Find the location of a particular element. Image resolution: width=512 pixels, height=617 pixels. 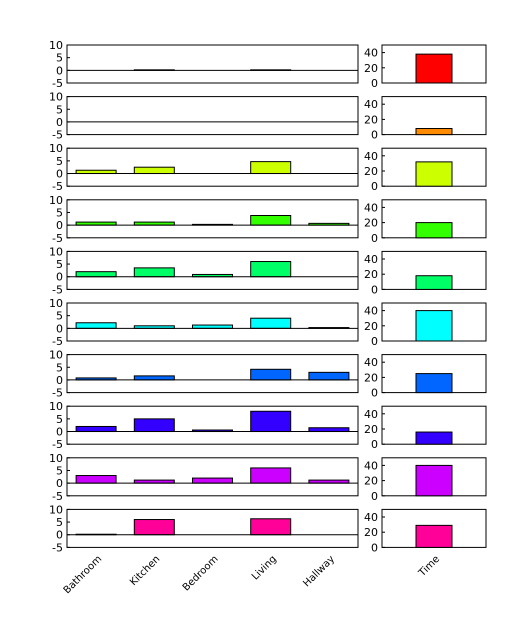

bar-7-hallway is located at coordinates (329, 376).